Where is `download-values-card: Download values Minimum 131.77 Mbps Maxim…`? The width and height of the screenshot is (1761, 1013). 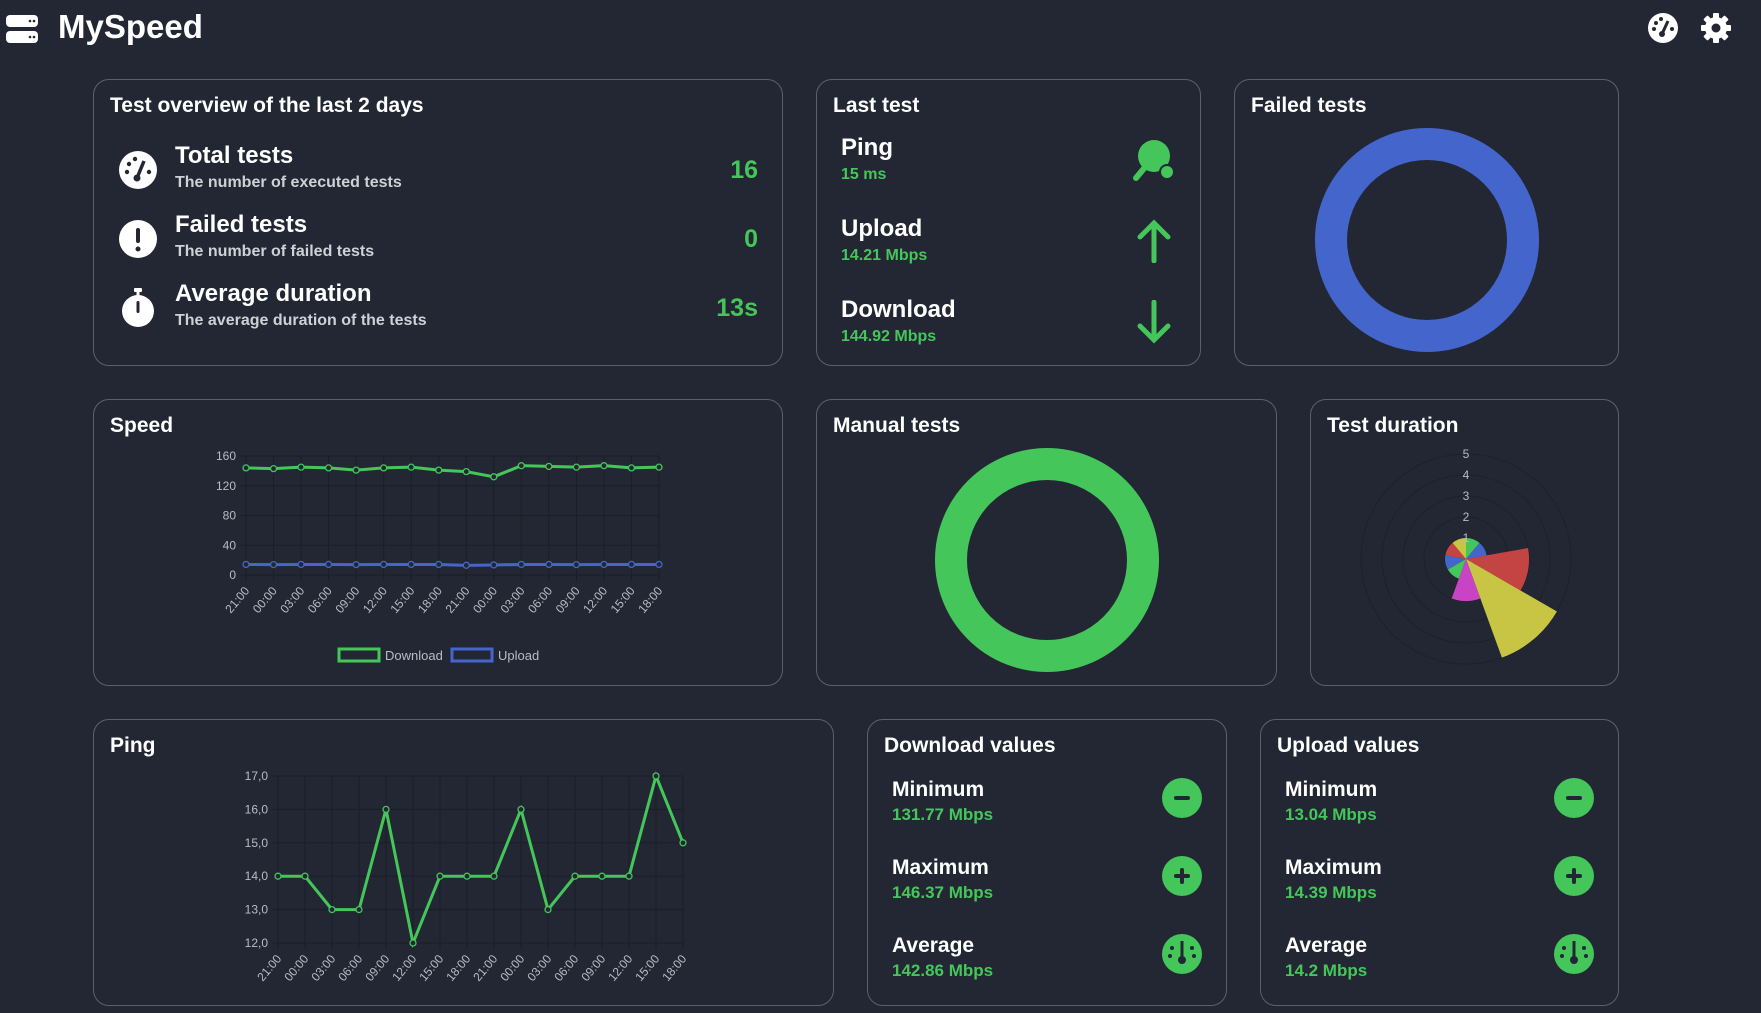
download-values-card: Download values Minimum 131.77 Mbps Maxim… is located at coordinates (1047, 862).